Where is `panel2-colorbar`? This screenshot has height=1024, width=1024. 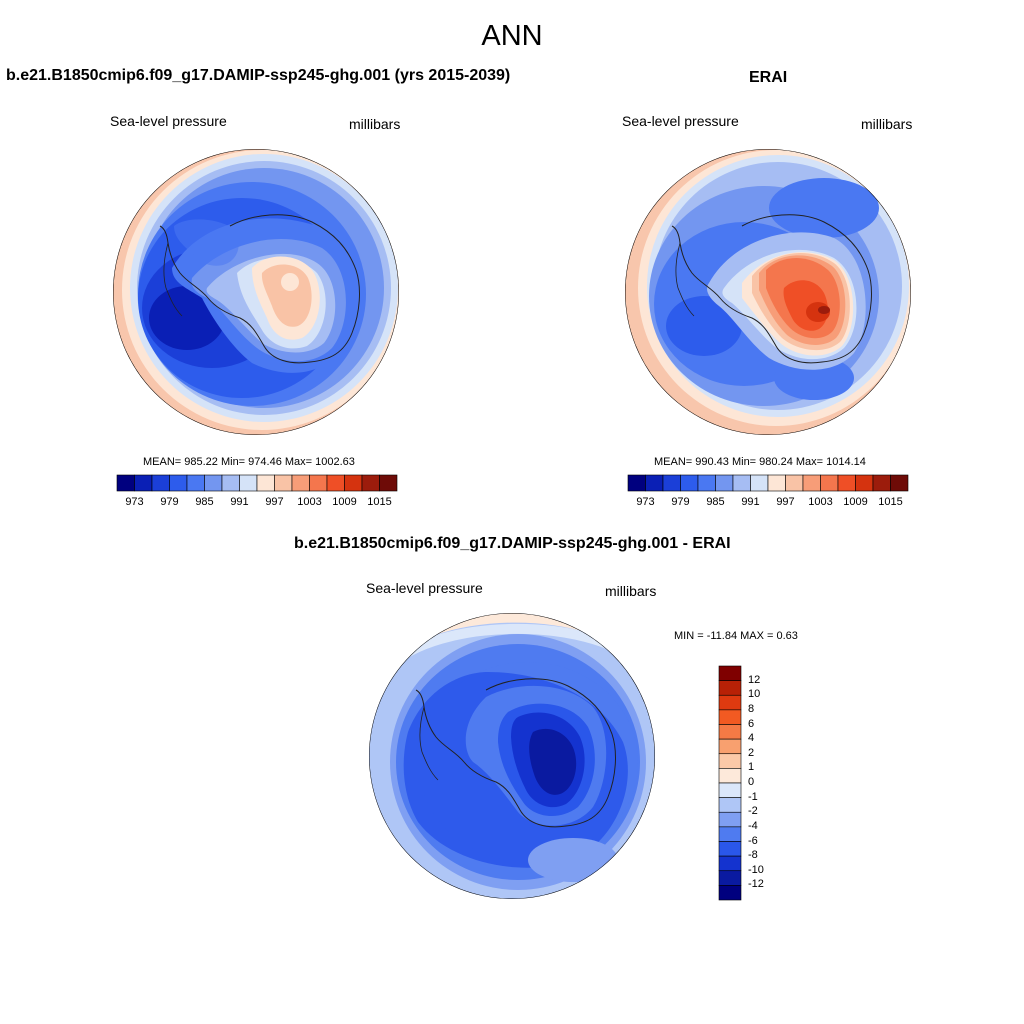 panel2-colorbar is located at coordinates (768, 483).